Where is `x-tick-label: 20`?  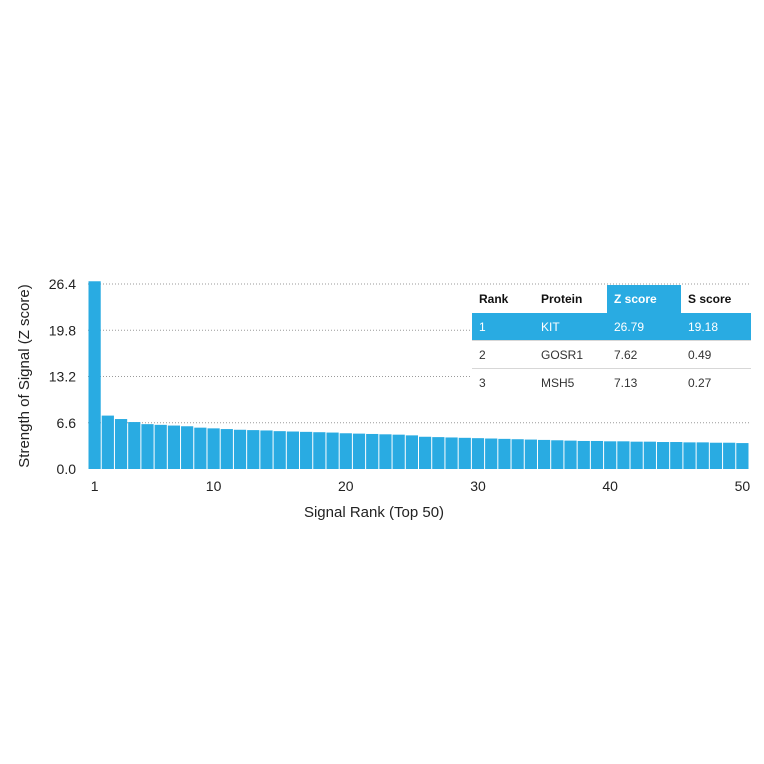
x-tick-label: 20 is located at coordinates (346, 486).